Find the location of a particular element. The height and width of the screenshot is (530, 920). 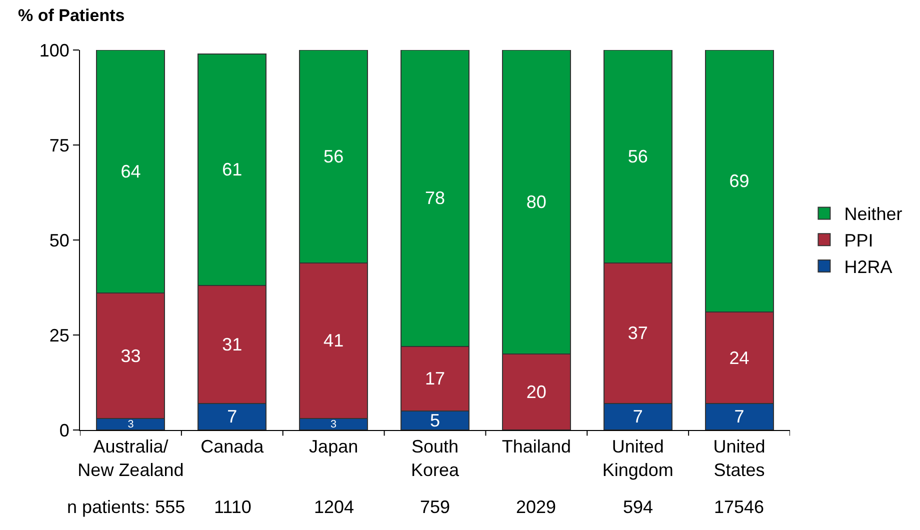

y-tick-label: 75 is located at coordinates (59, 145).